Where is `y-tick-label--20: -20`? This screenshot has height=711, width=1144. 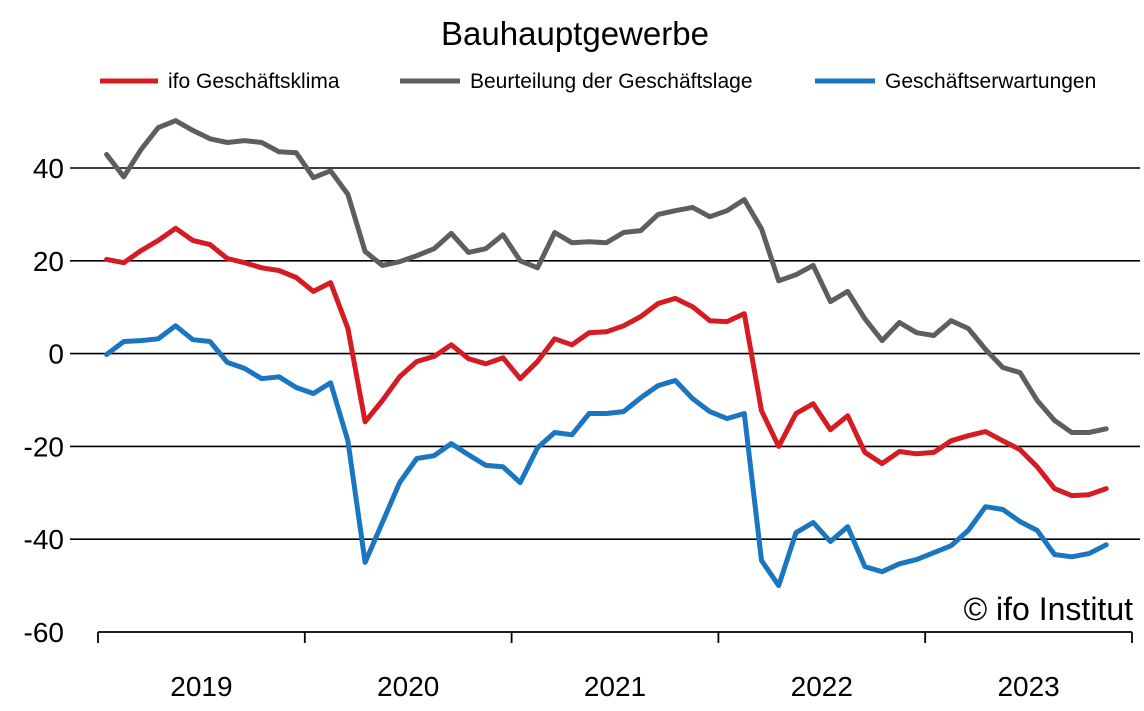
y-tick-label--20: -20 is located at coordinates (44, 446).